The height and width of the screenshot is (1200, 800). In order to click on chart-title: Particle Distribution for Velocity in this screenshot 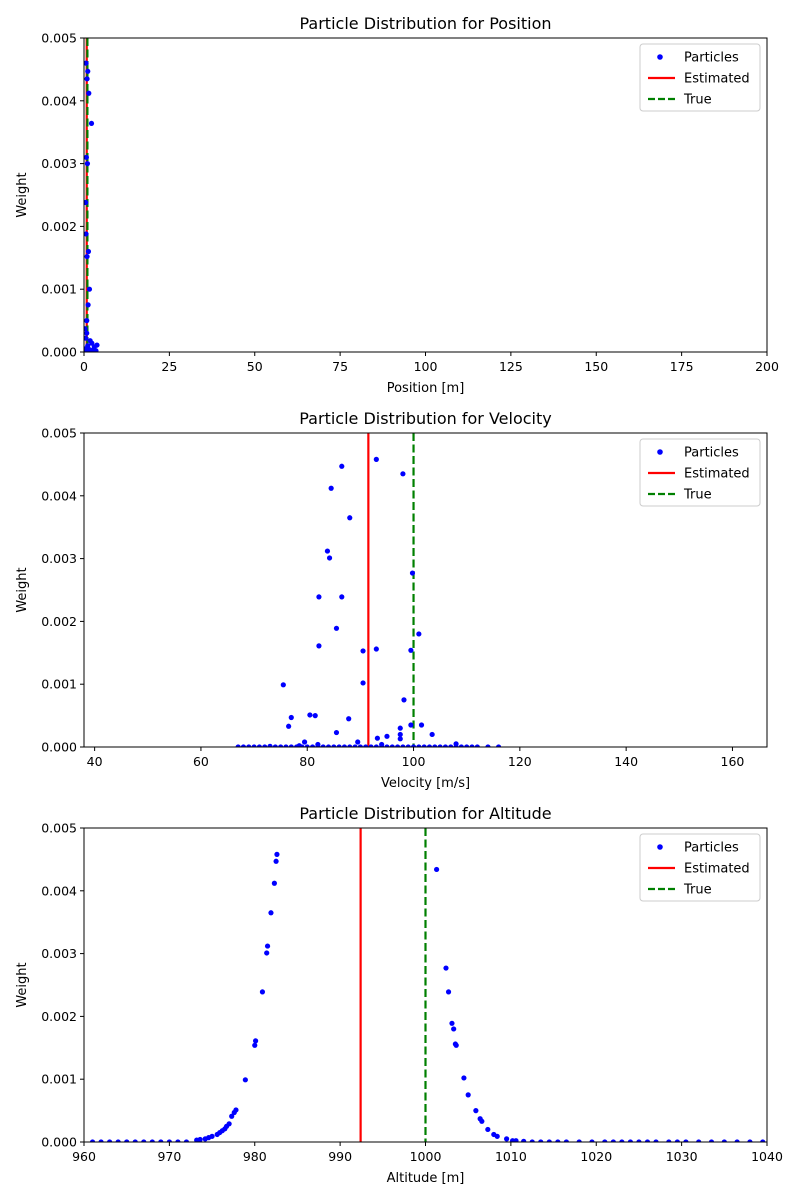, I will do `click(425, 418)`.